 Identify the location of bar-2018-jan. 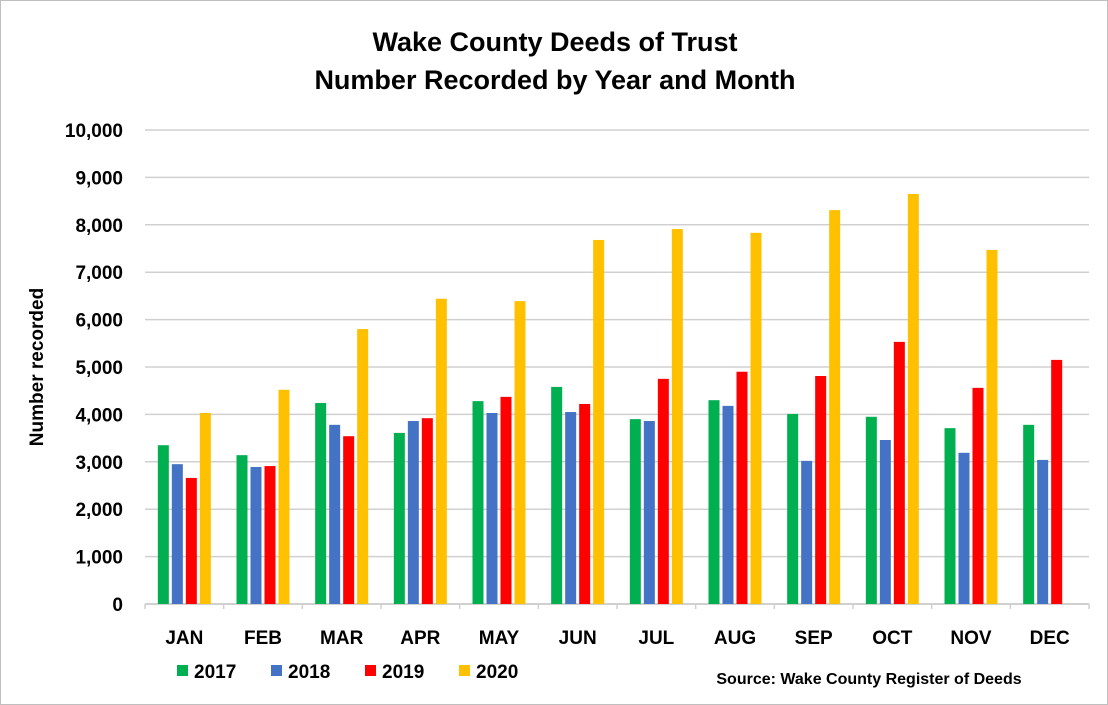
(177, 534).